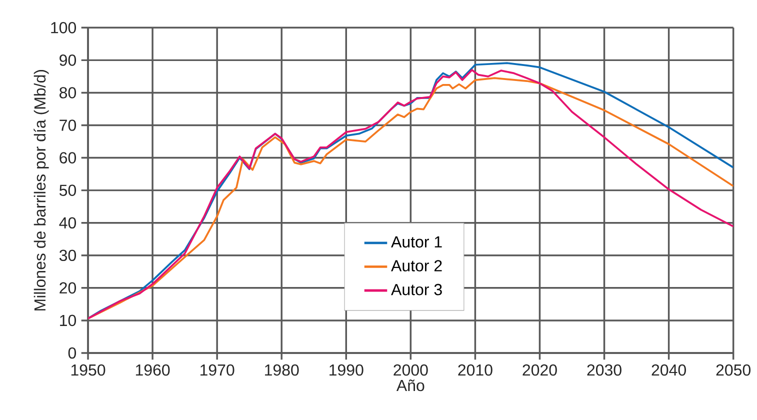  Describe the element at coordinates (67, 223) in the screenshot. I see `y-tick-label: 40` at that location.